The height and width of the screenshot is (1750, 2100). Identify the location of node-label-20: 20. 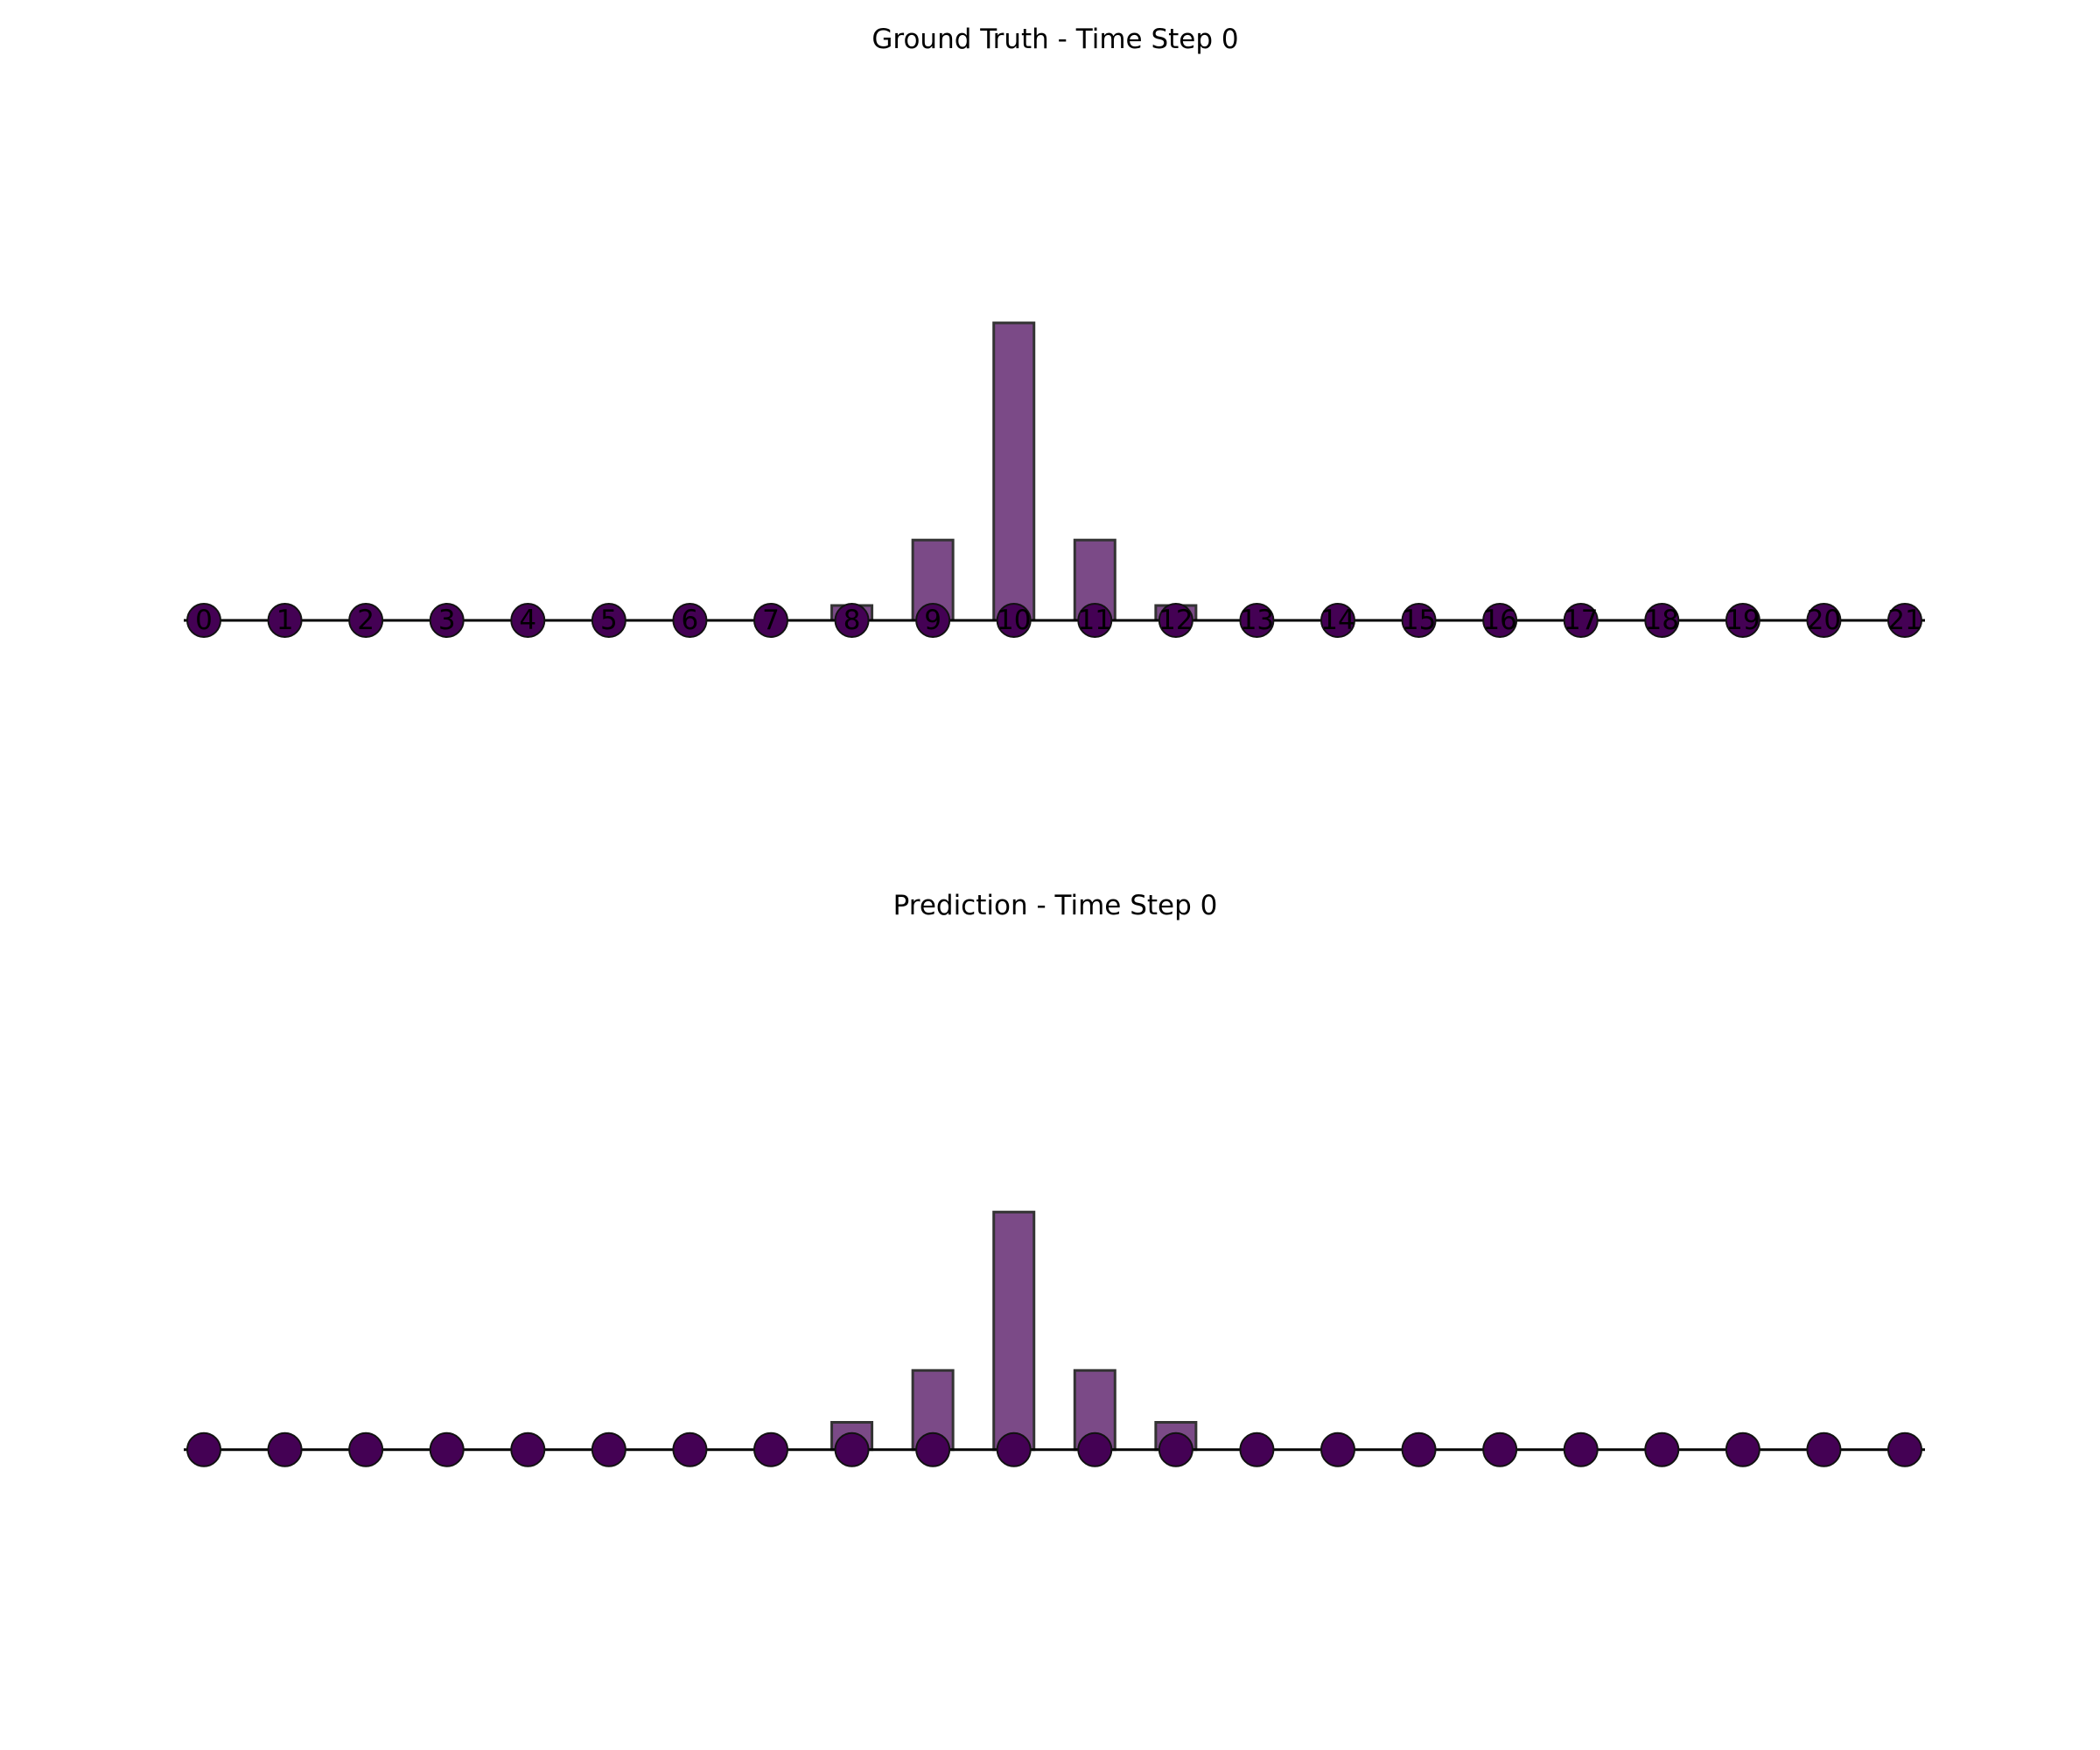
(1824, 620).